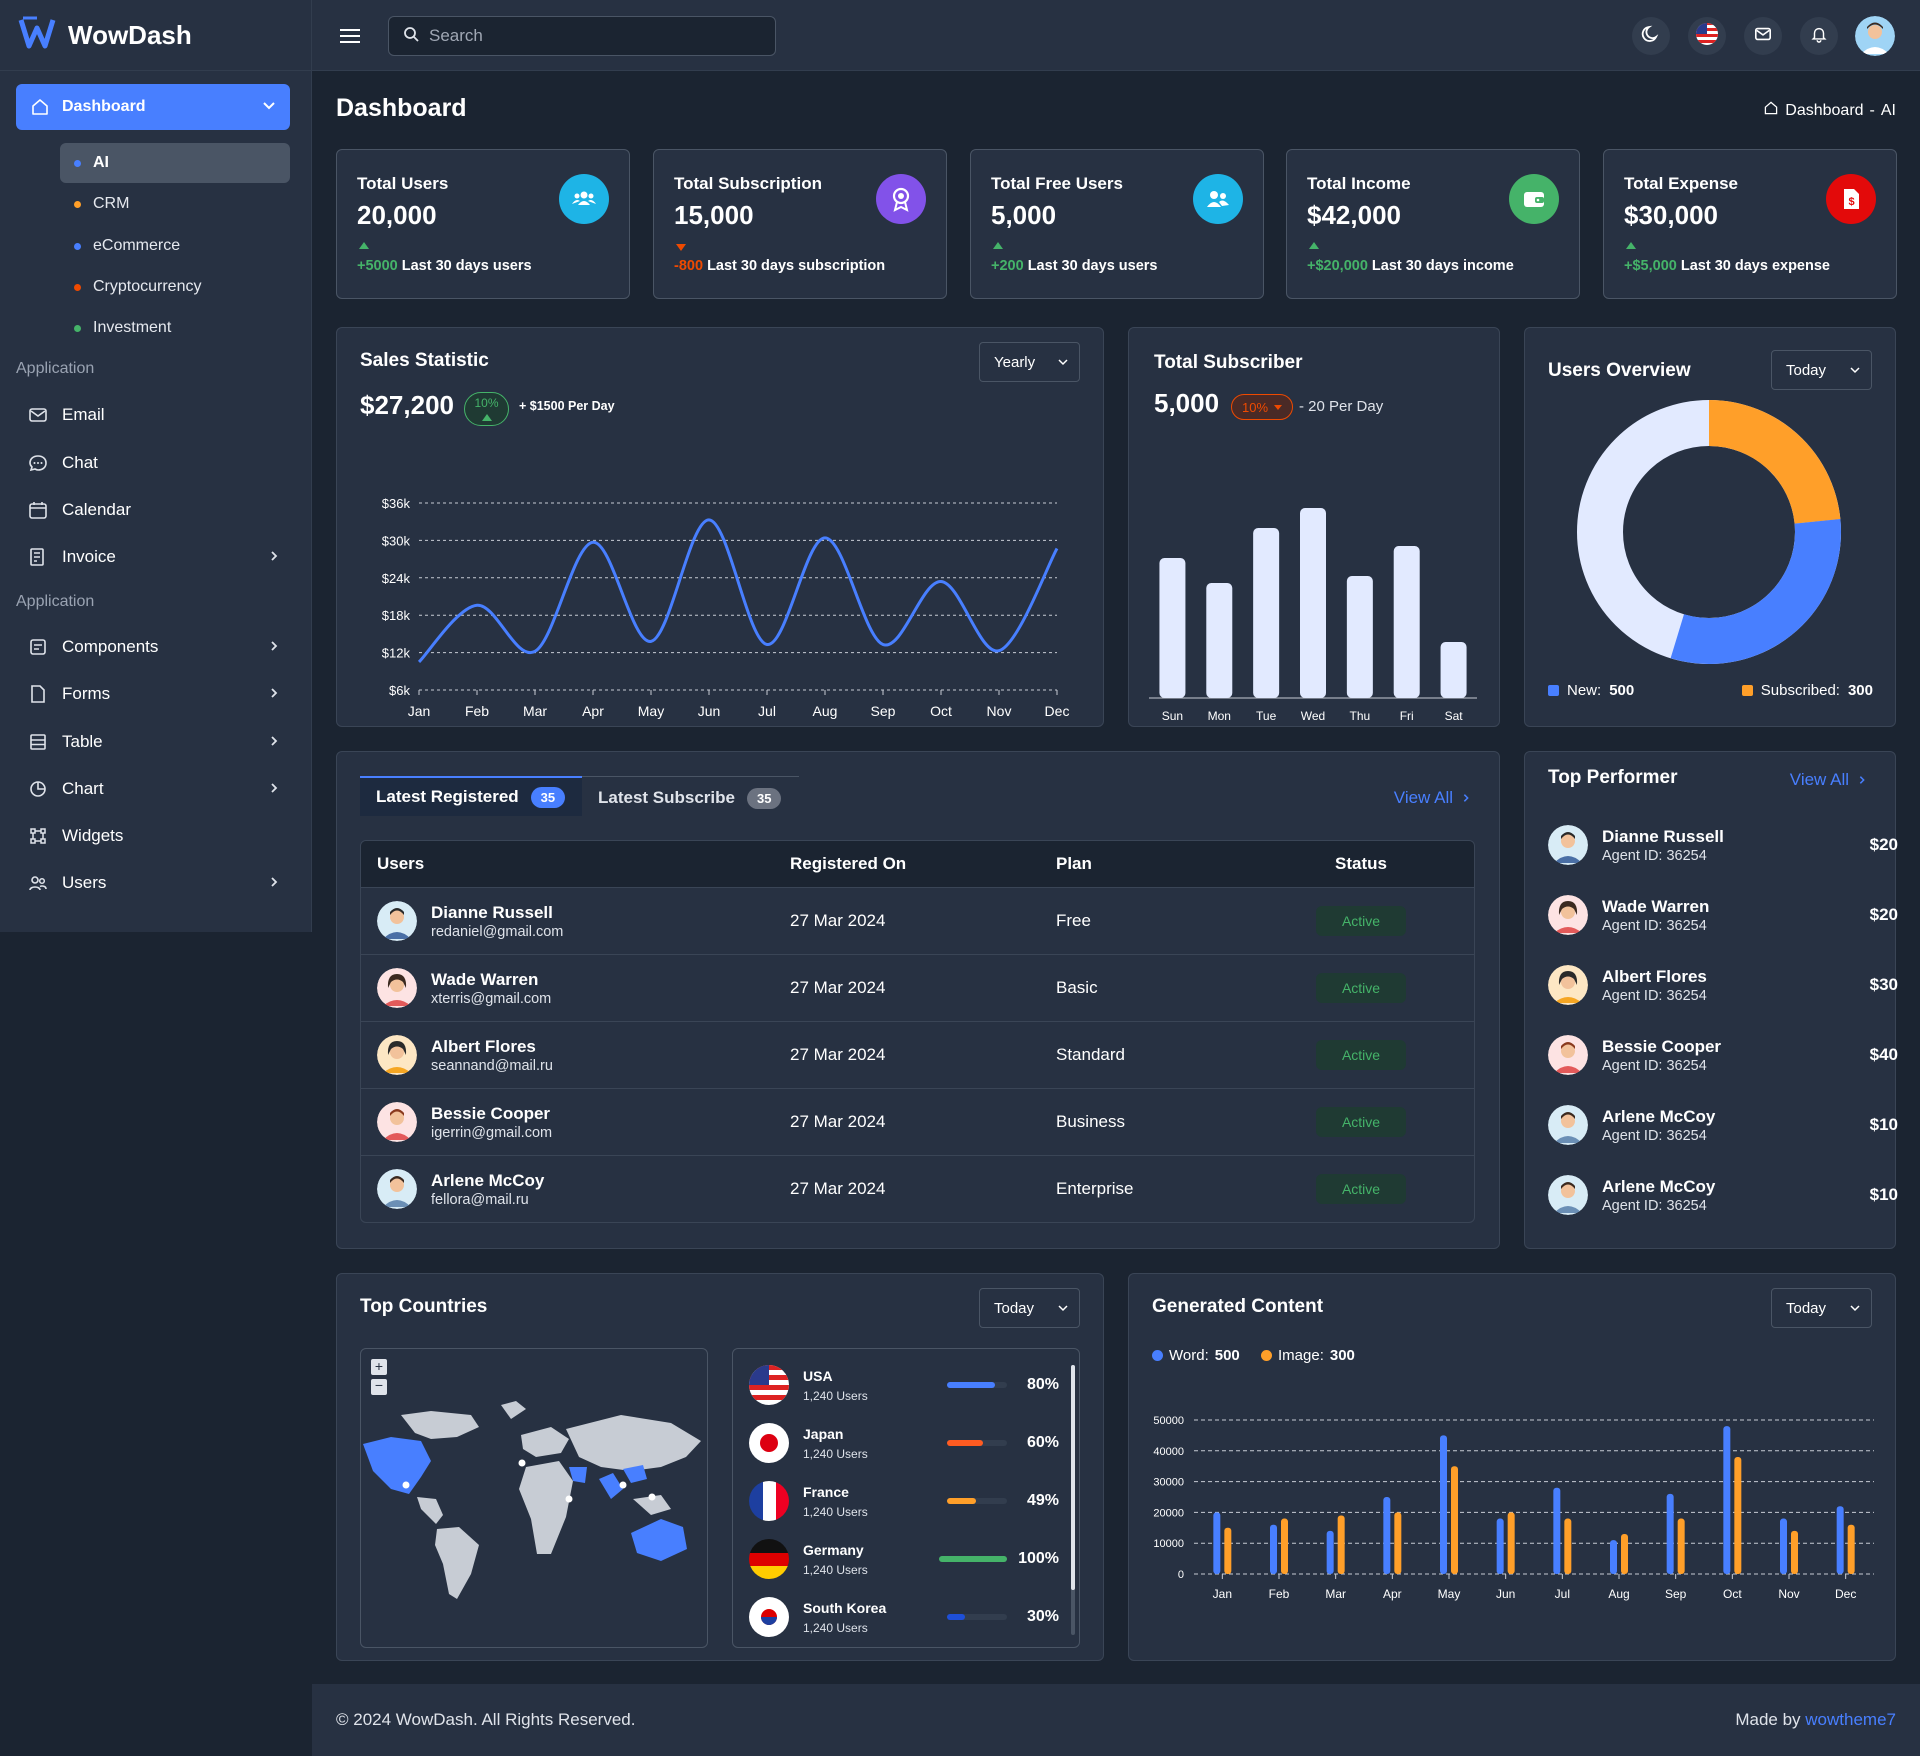 The height and width of the screenshot is (1756, 1920). Describe the element at coordinates (1707, 36) in the screenshot. I see `language-button` at that location.